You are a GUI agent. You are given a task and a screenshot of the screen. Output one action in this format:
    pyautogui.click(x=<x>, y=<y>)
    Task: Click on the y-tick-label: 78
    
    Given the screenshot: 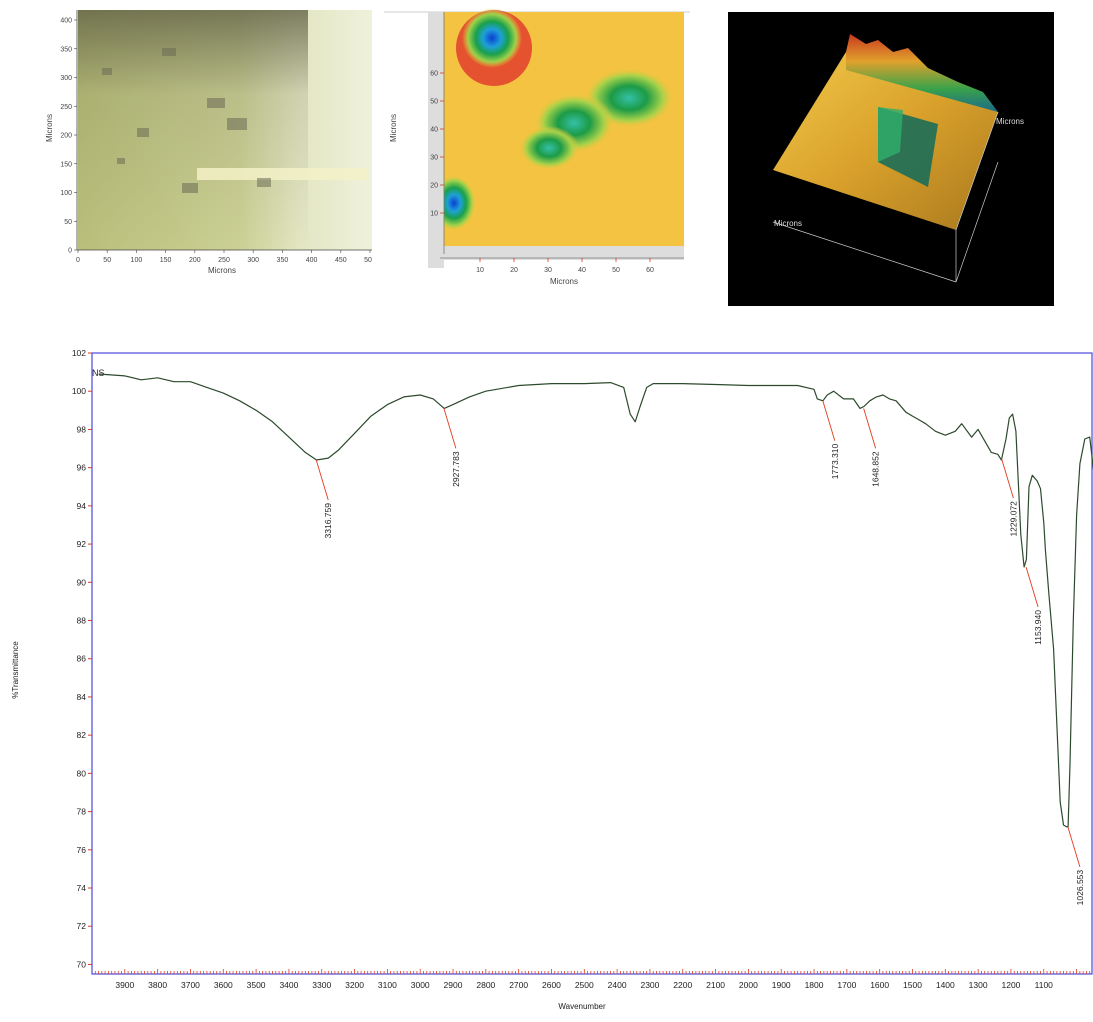 What is the action you would take?
    pyautogui.click(x=82, y=812)
    